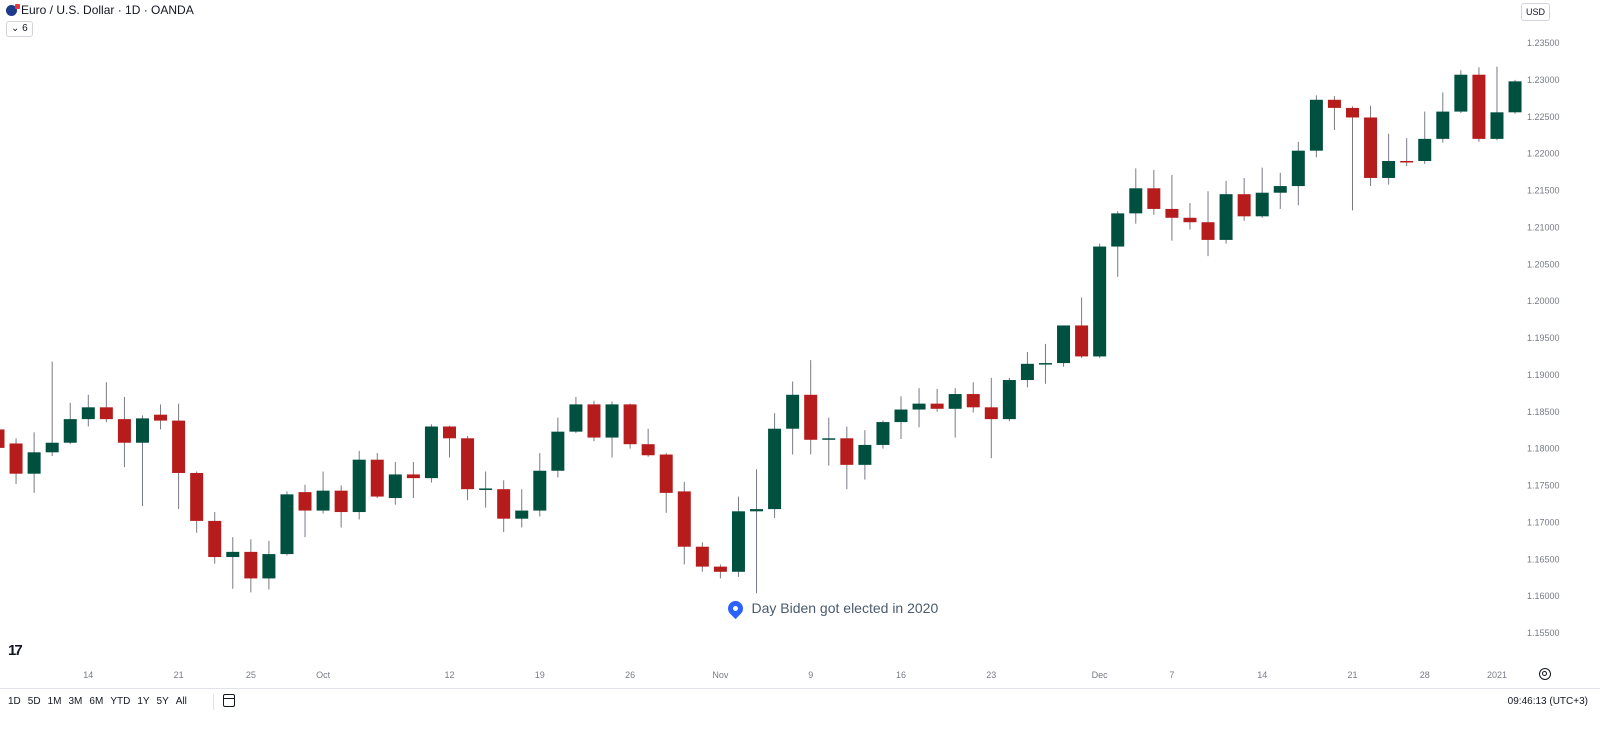 The image size is (1600, 731). What do you see at coordinates (143, 701) in the screenshot?
I see `range-1y-button: 1Y` at bounding box center [143, 701].